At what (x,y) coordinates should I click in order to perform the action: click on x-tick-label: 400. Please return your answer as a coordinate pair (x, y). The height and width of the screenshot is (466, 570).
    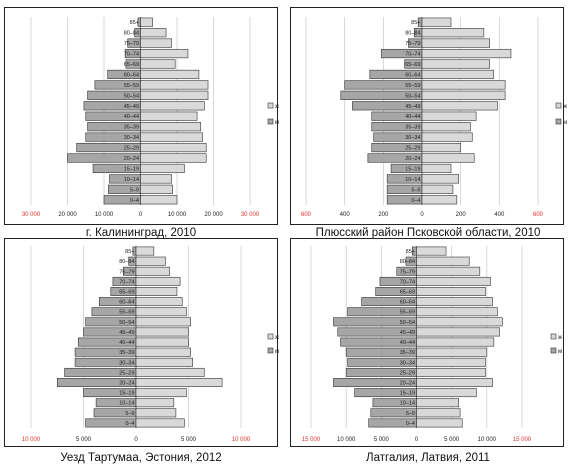
    Looking at the image, I should click on (499, 215).